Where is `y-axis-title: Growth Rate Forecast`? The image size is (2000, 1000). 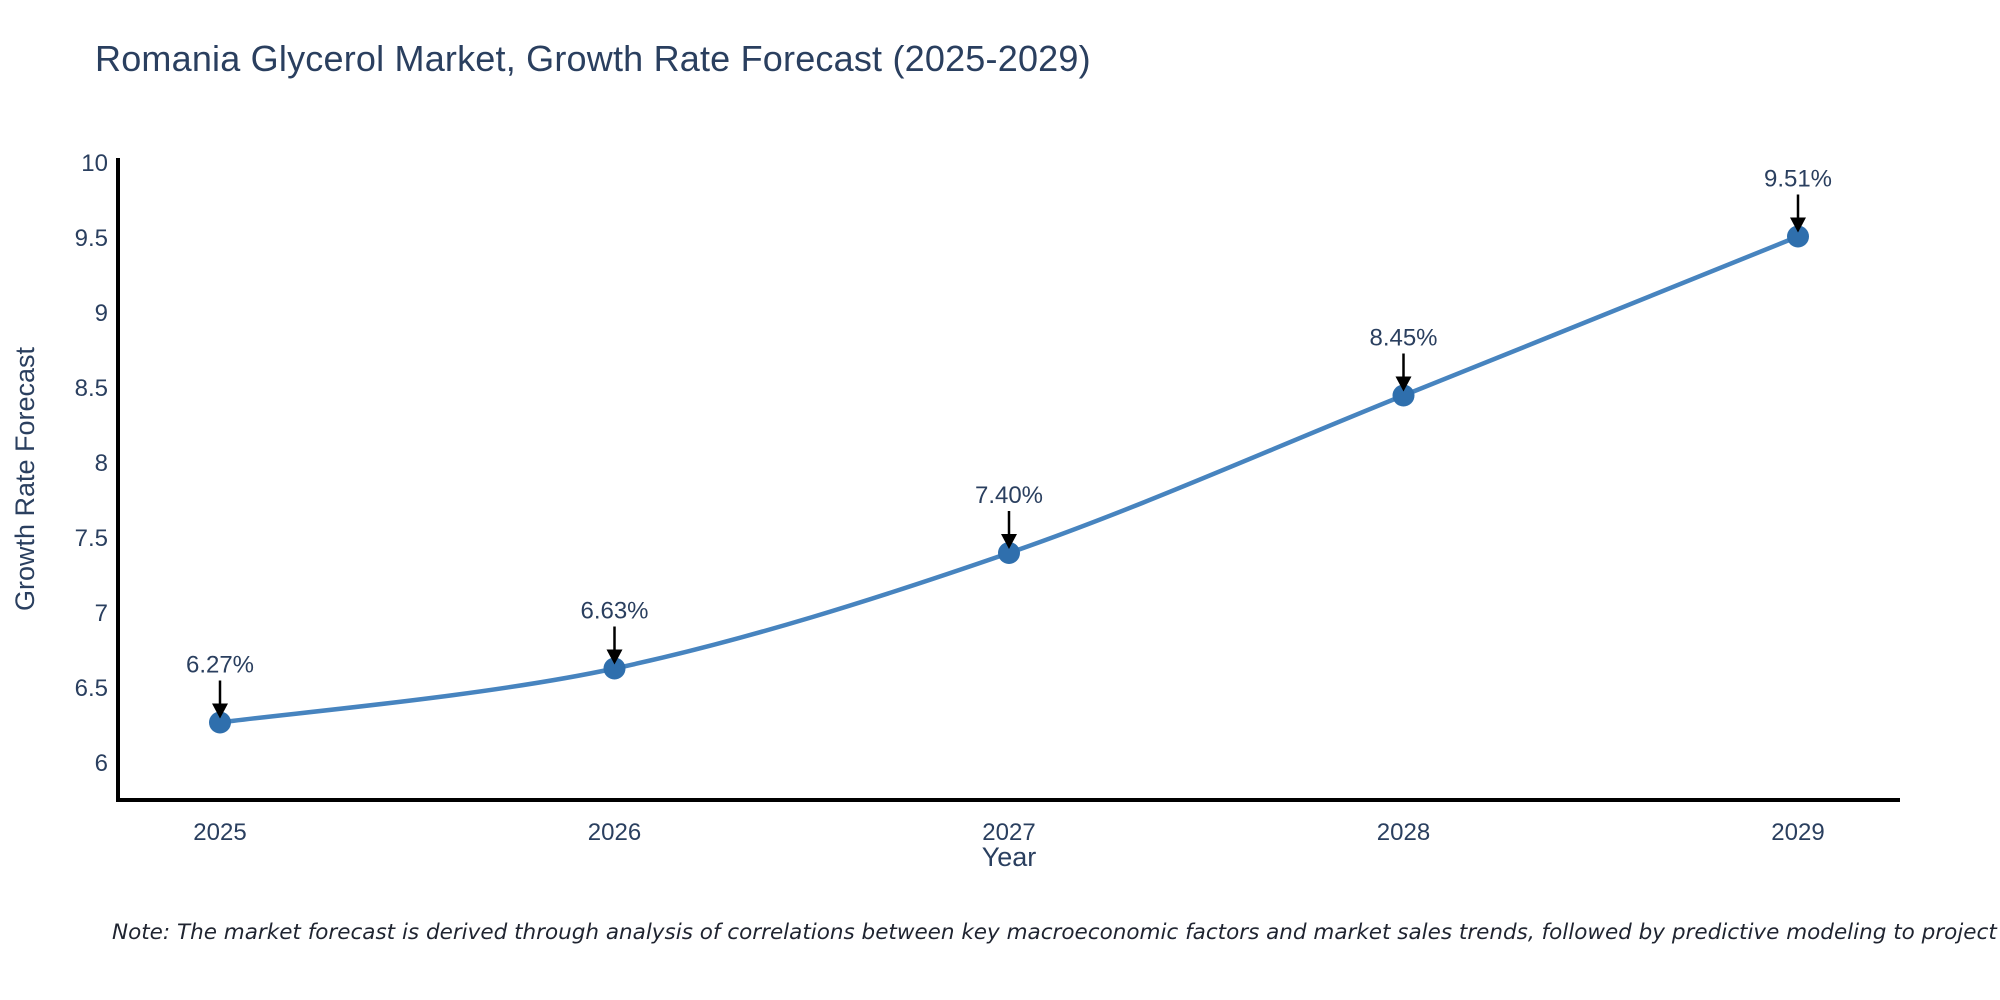 y-axis-title: Growth Rate Forecast is located at coordinates (25, 478).